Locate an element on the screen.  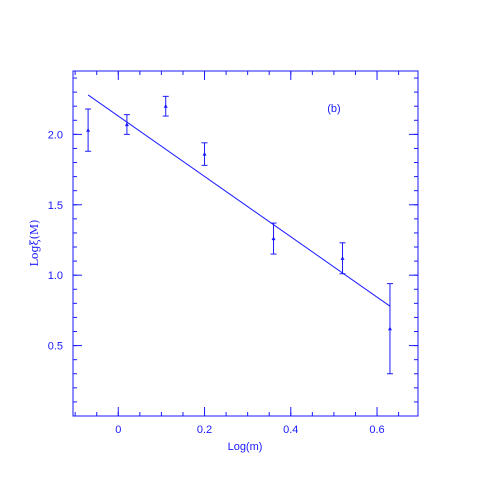
panel-label: (b) is located at coordinates (333, 109).